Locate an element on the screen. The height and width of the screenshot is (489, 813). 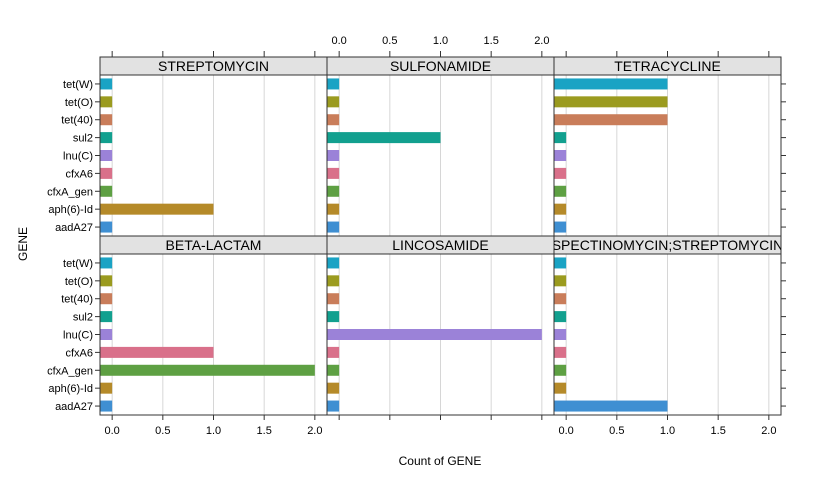
x-tick-label-top: 0.0 is located at coordinates (339, 41).